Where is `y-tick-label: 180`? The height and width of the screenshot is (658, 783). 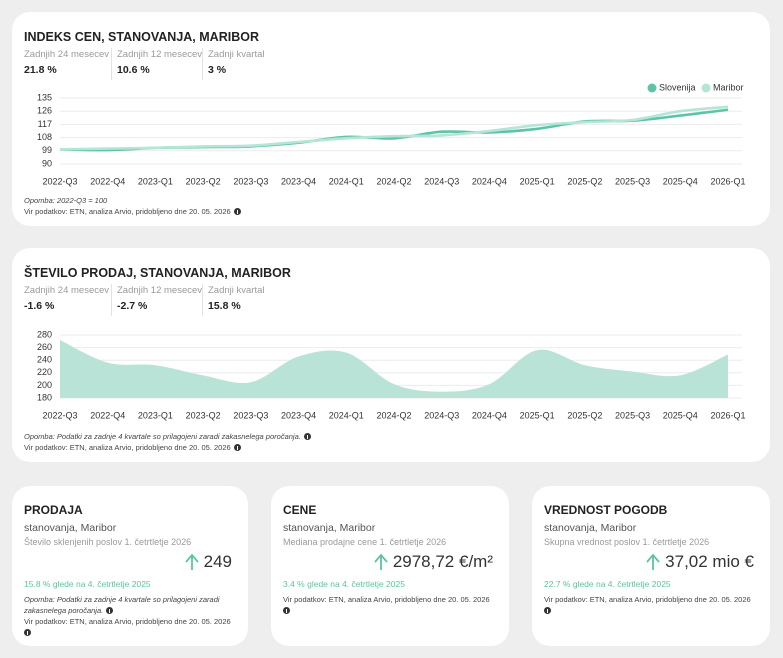 y-tick-label: 180 is located at coordinates (44, 397).